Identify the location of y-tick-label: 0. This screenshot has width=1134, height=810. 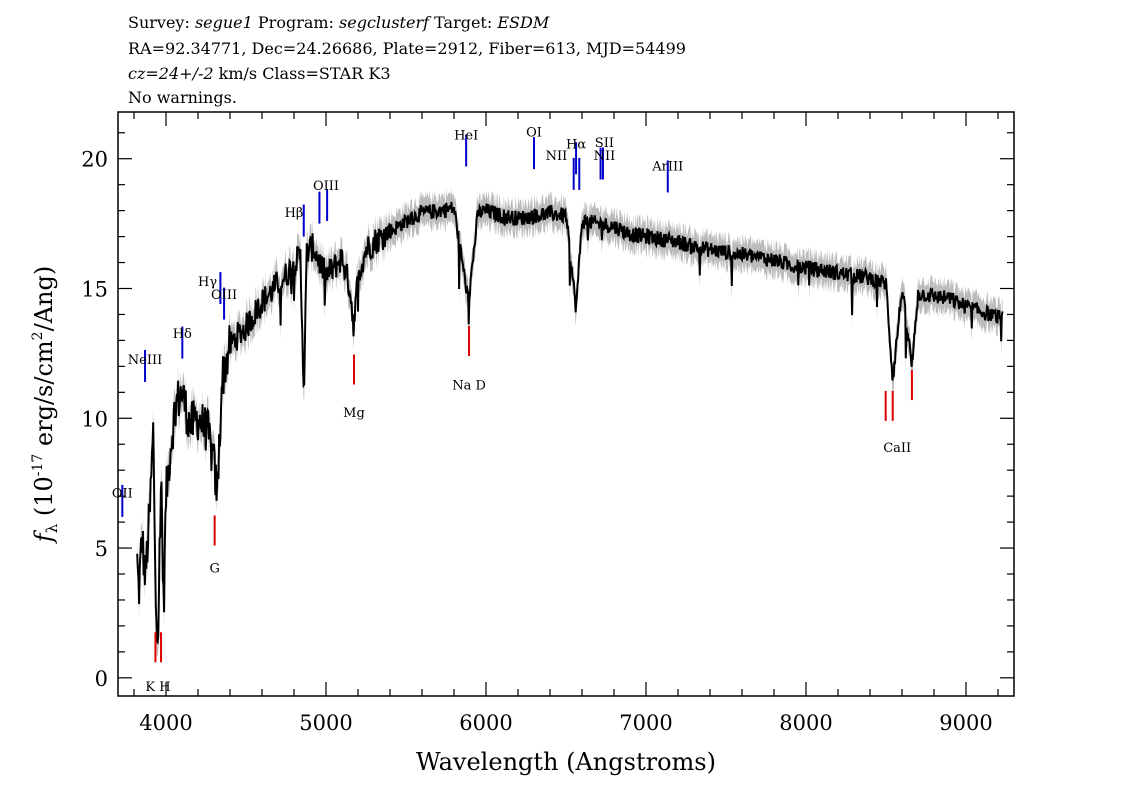
(101, 679).